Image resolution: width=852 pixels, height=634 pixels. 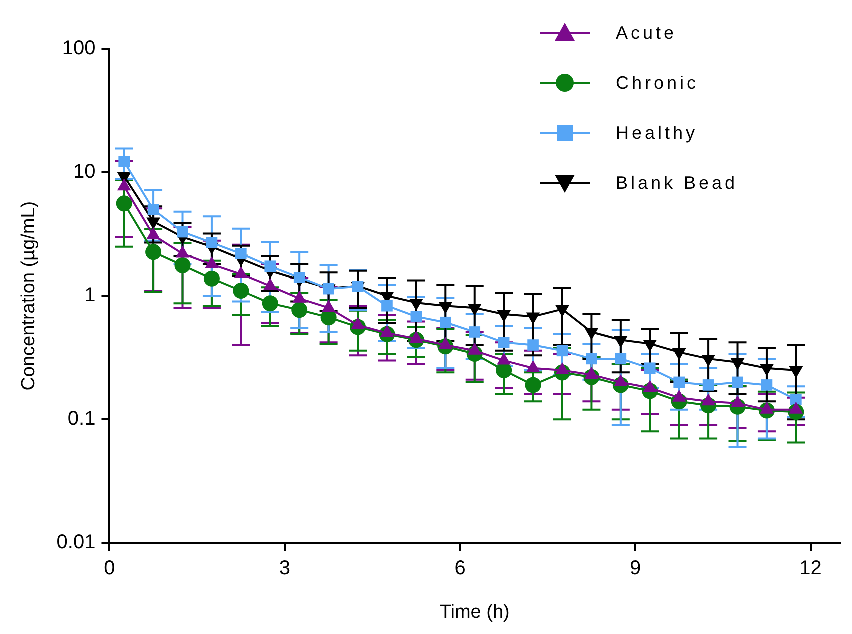 What do you see at coordinates (285, 569) in the screenshot?
I see `x-tick-label: 3` at bounding box center [285, 569].